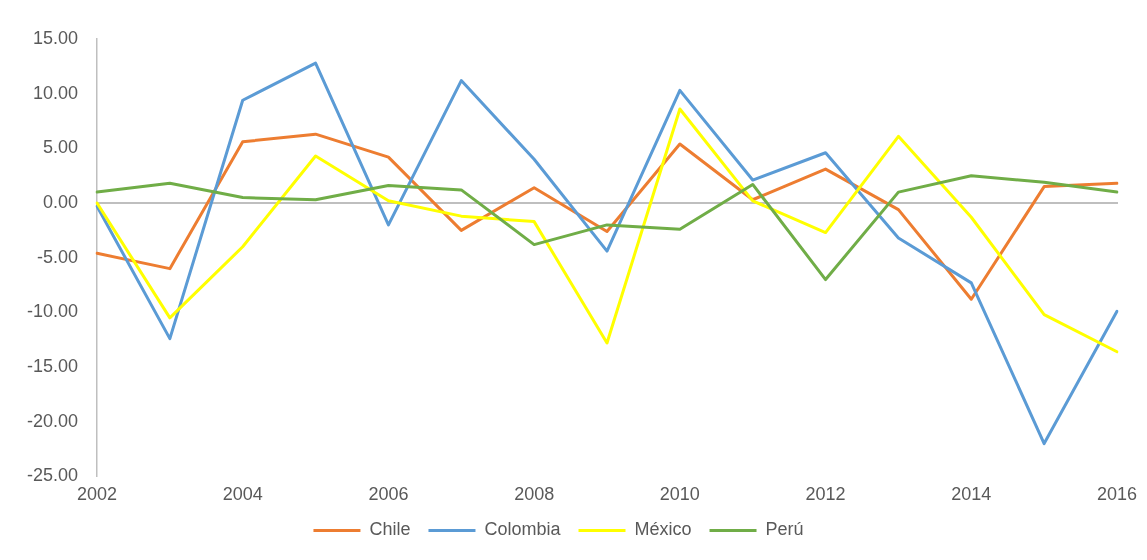 The width and height of the screenshot is (1147, 560). I want to click on x-tick-label: 2008, so click(534, 494).